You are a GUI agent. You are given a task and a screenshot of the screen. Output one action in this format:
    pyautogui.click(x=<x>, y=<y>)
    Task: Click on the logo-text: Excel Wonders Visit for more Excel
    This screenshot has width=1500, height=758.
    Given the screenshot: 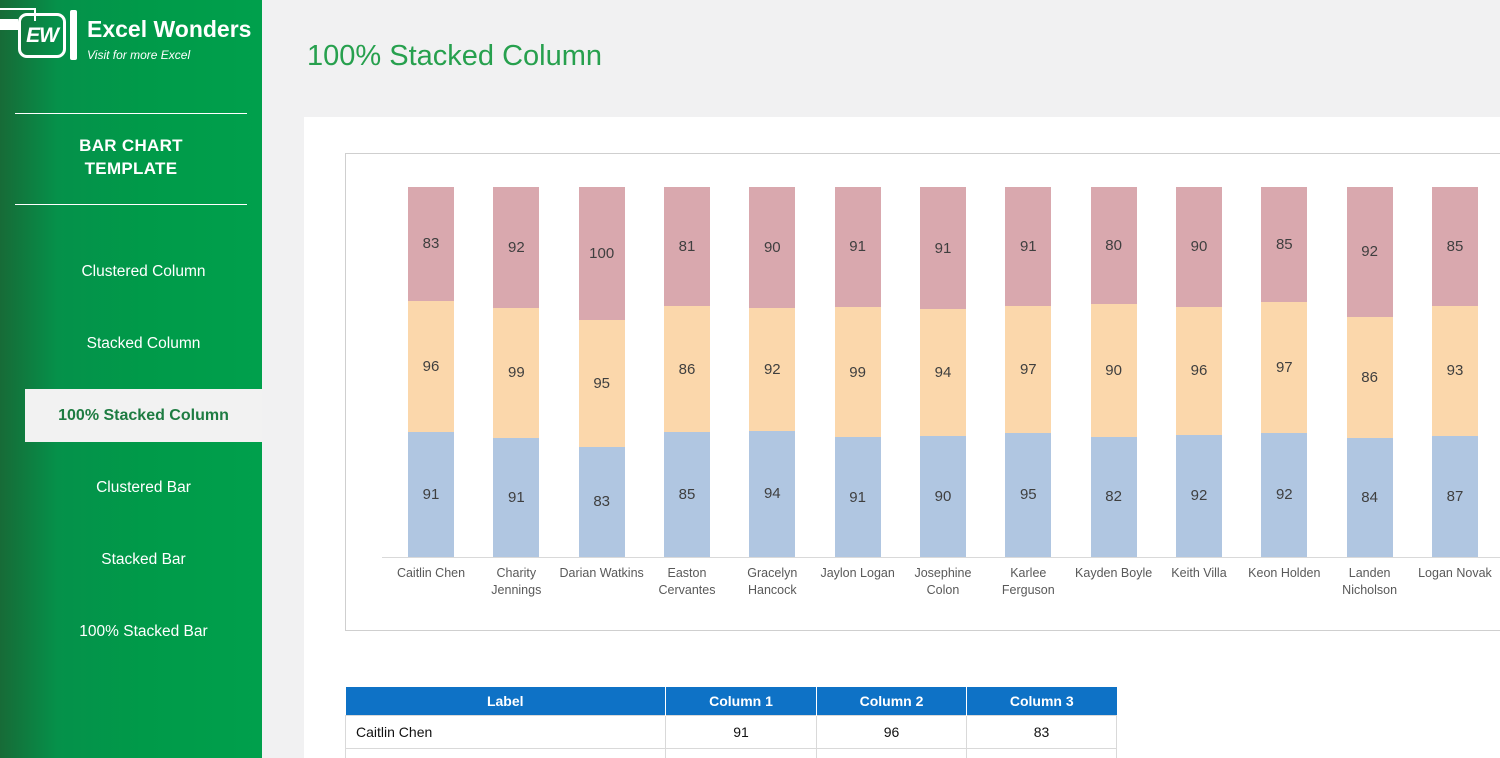 What is the action you would take?
    pyautogui.click(x=169, y=37)
    